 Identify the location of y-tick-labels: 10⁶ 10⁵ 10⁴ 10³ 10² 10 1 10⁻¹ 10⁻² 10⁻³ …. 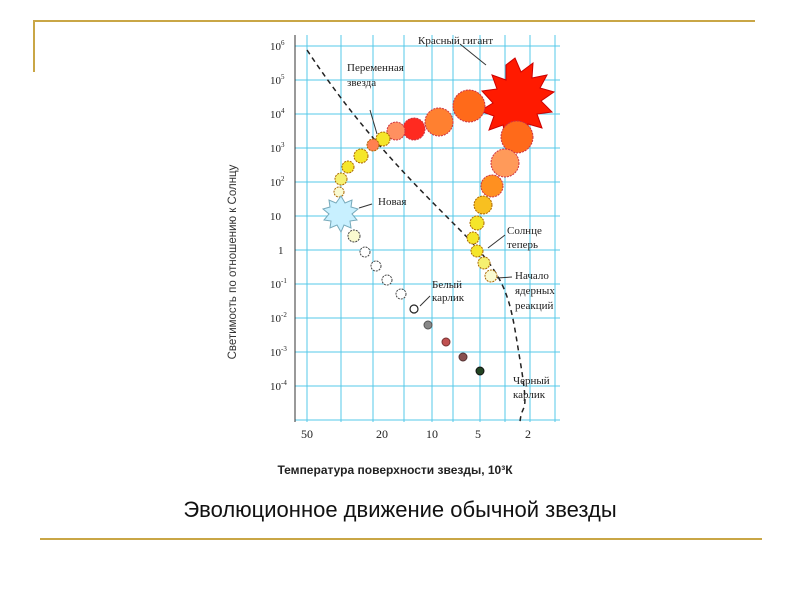
(278, 216).